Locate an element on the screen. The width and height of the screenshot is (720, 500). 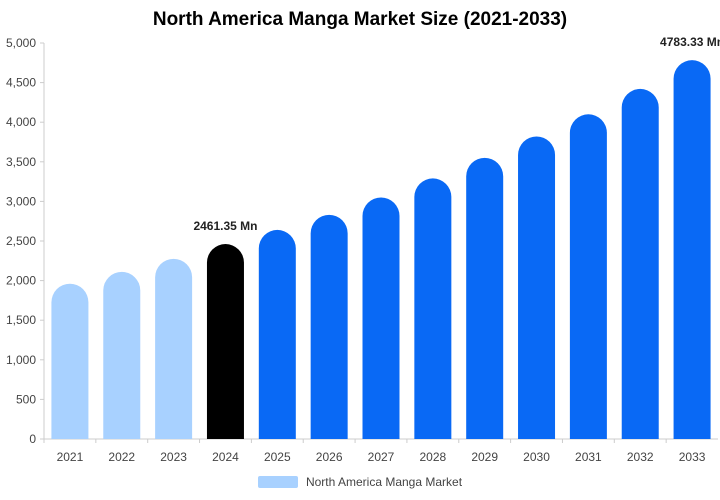
bar-2029 is located at coordinates (485, 298).